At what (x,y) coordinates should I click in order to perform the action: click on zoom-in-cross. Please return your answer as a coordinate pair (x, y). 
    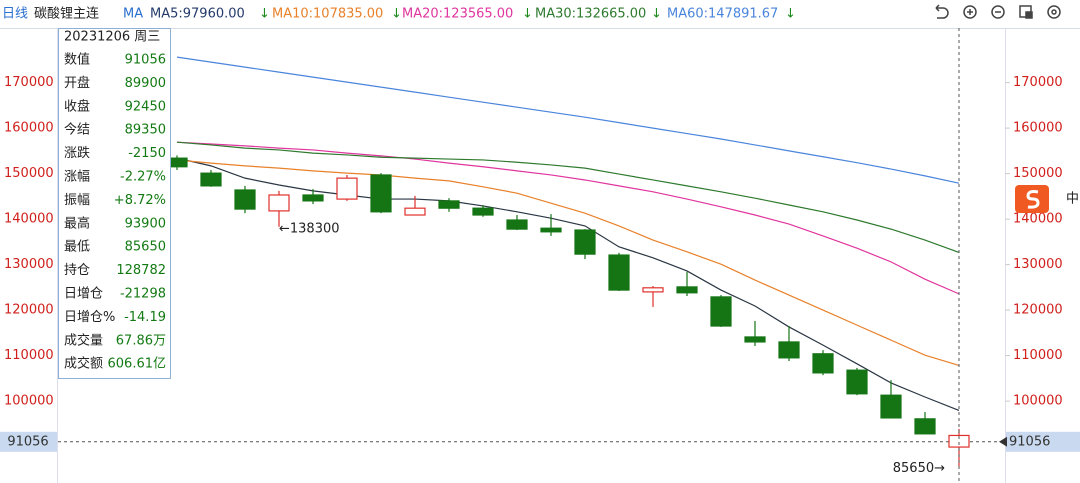
    Looking at the image, I should click on (970, 12).